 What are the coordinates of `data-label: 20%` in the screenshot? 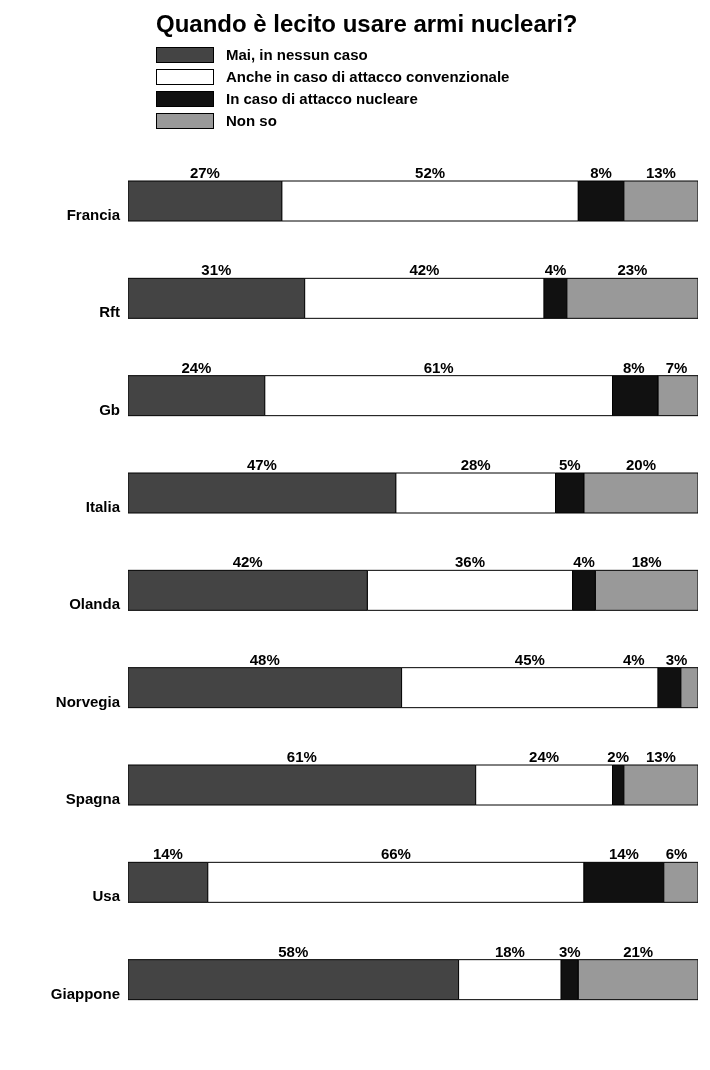 It's located at (641, 464).